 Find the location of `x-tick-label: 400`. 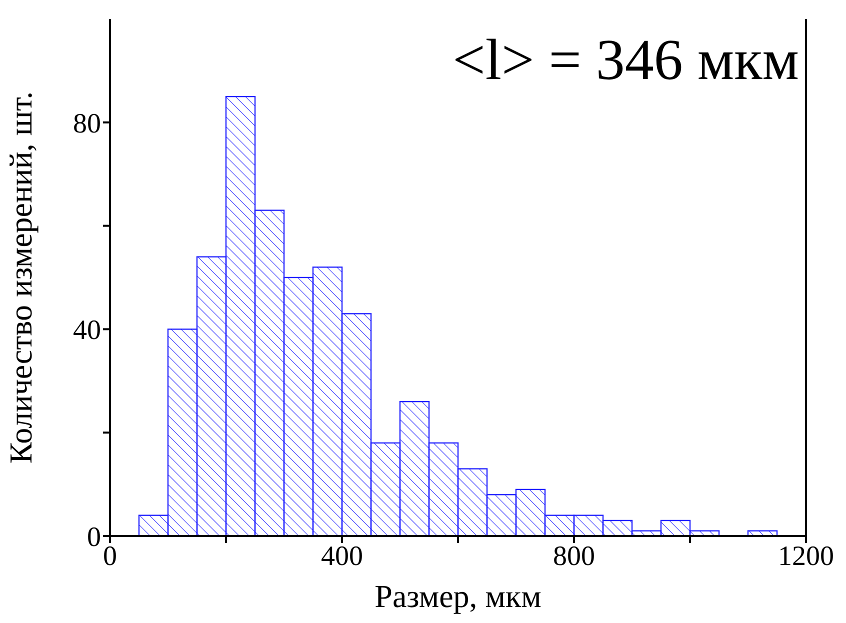

x-tick-label: 400 is located at coordinates (342, 556).